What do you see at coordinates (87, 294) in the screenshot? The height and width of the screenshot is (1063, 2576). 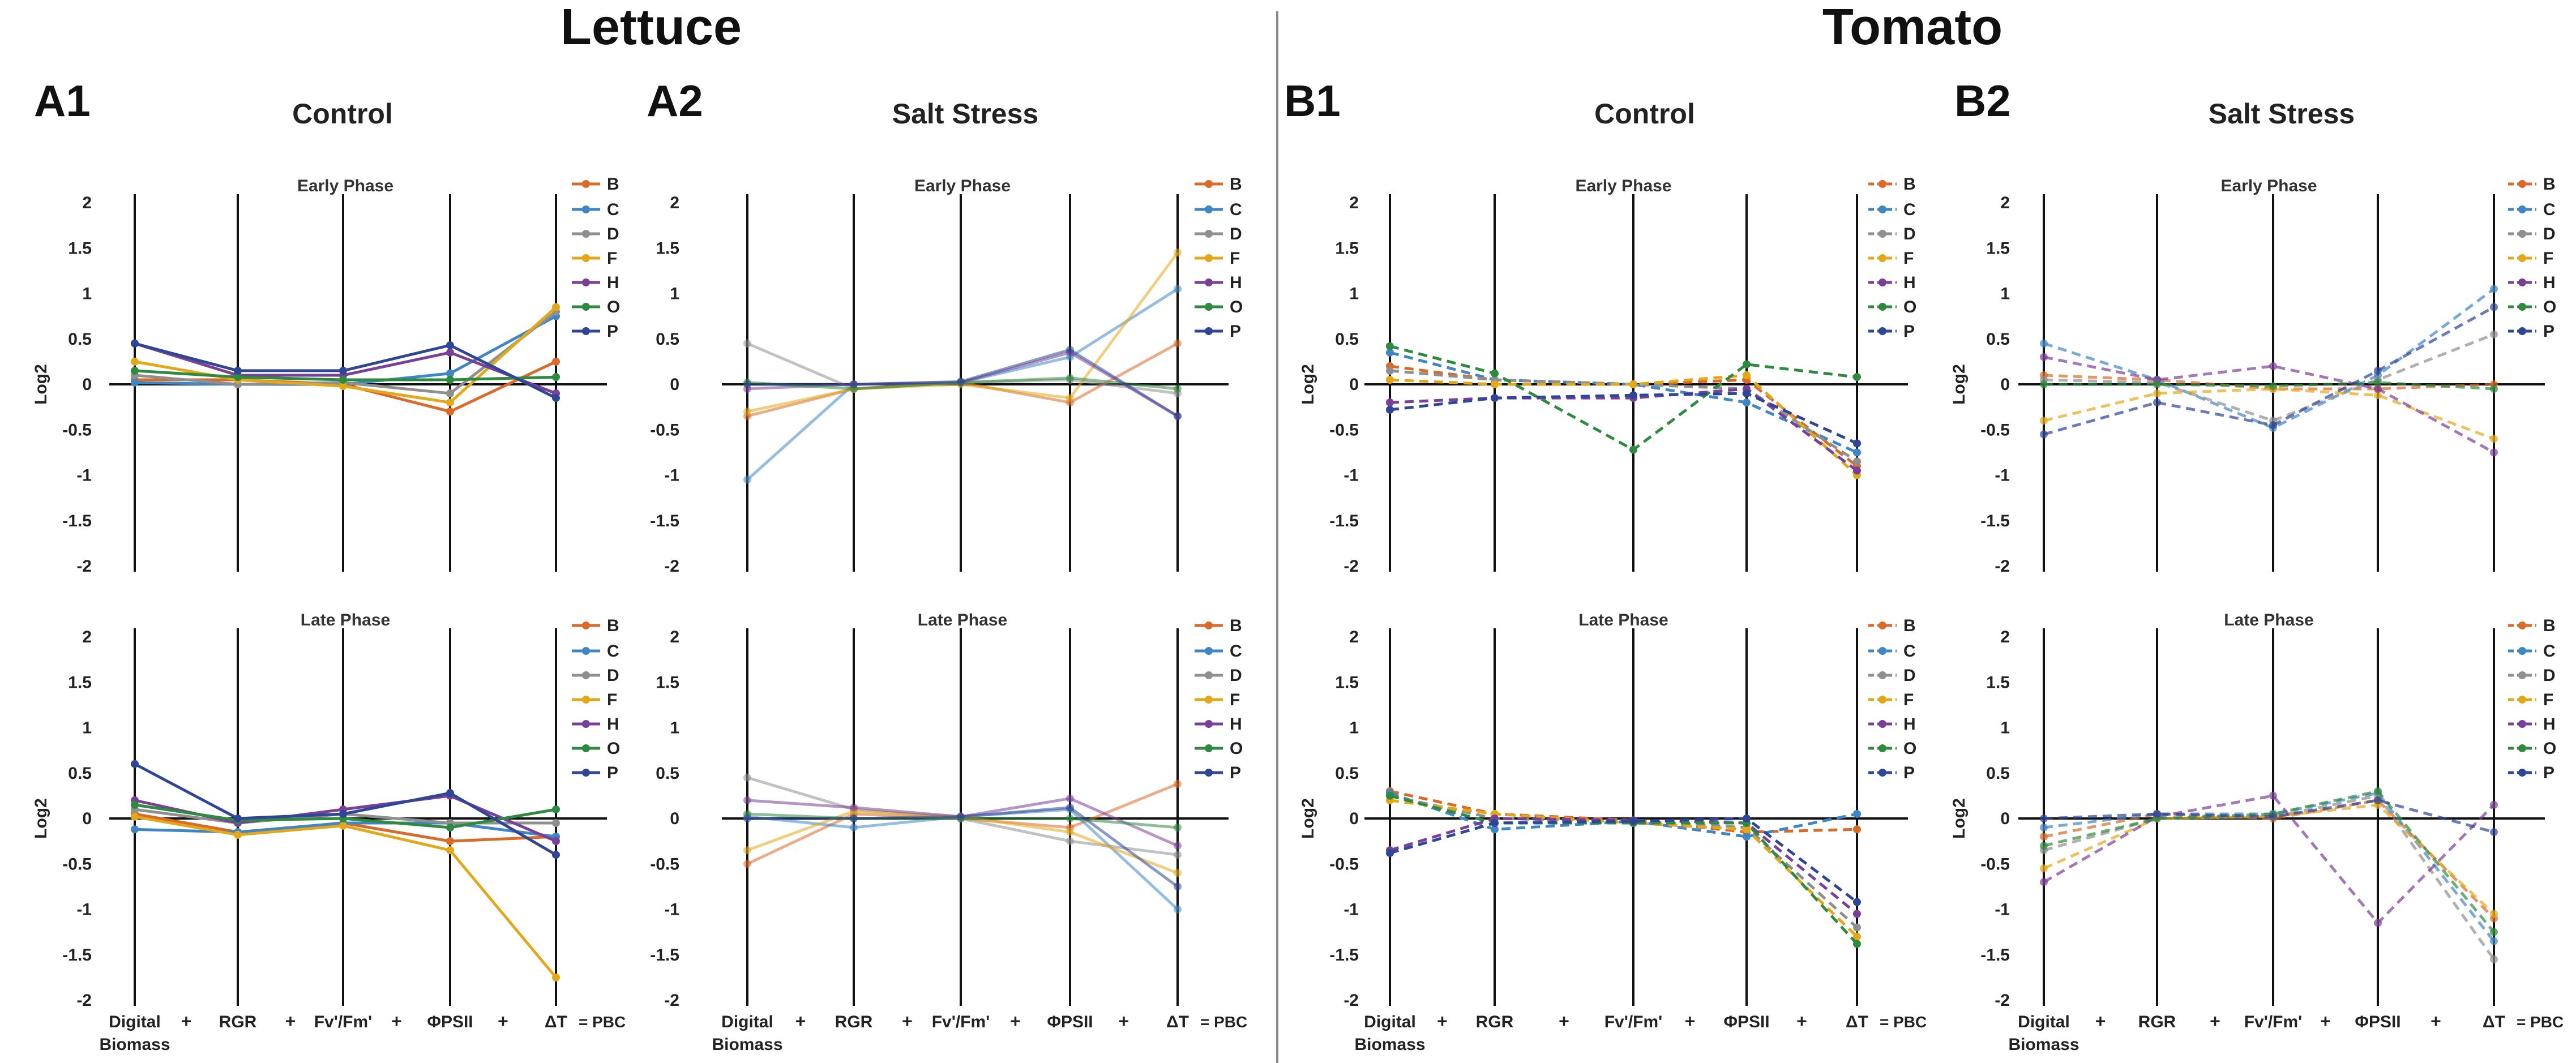 I see `y-tick-label: 1` at bounding box center [87, 294].